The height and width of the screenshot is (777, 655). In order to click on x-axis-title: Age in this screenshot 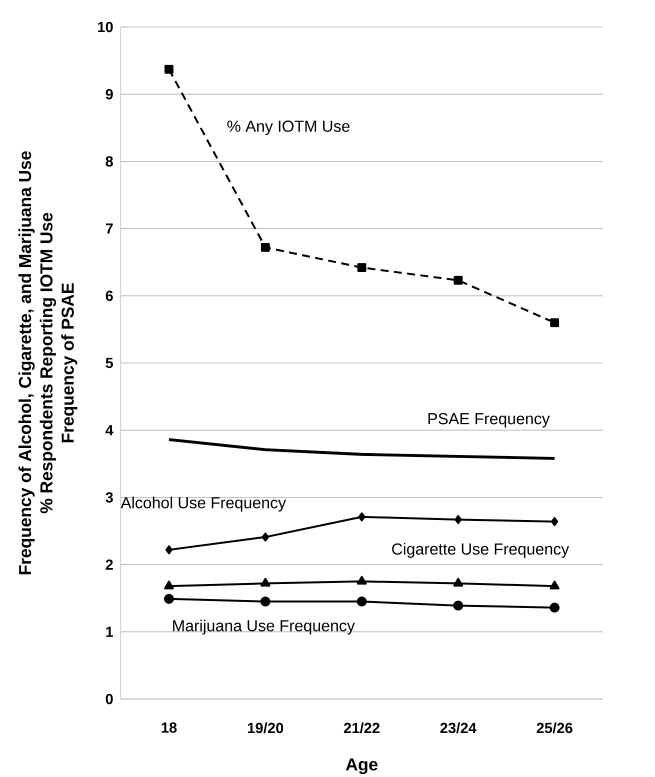, I will do `click(362, 766)`.